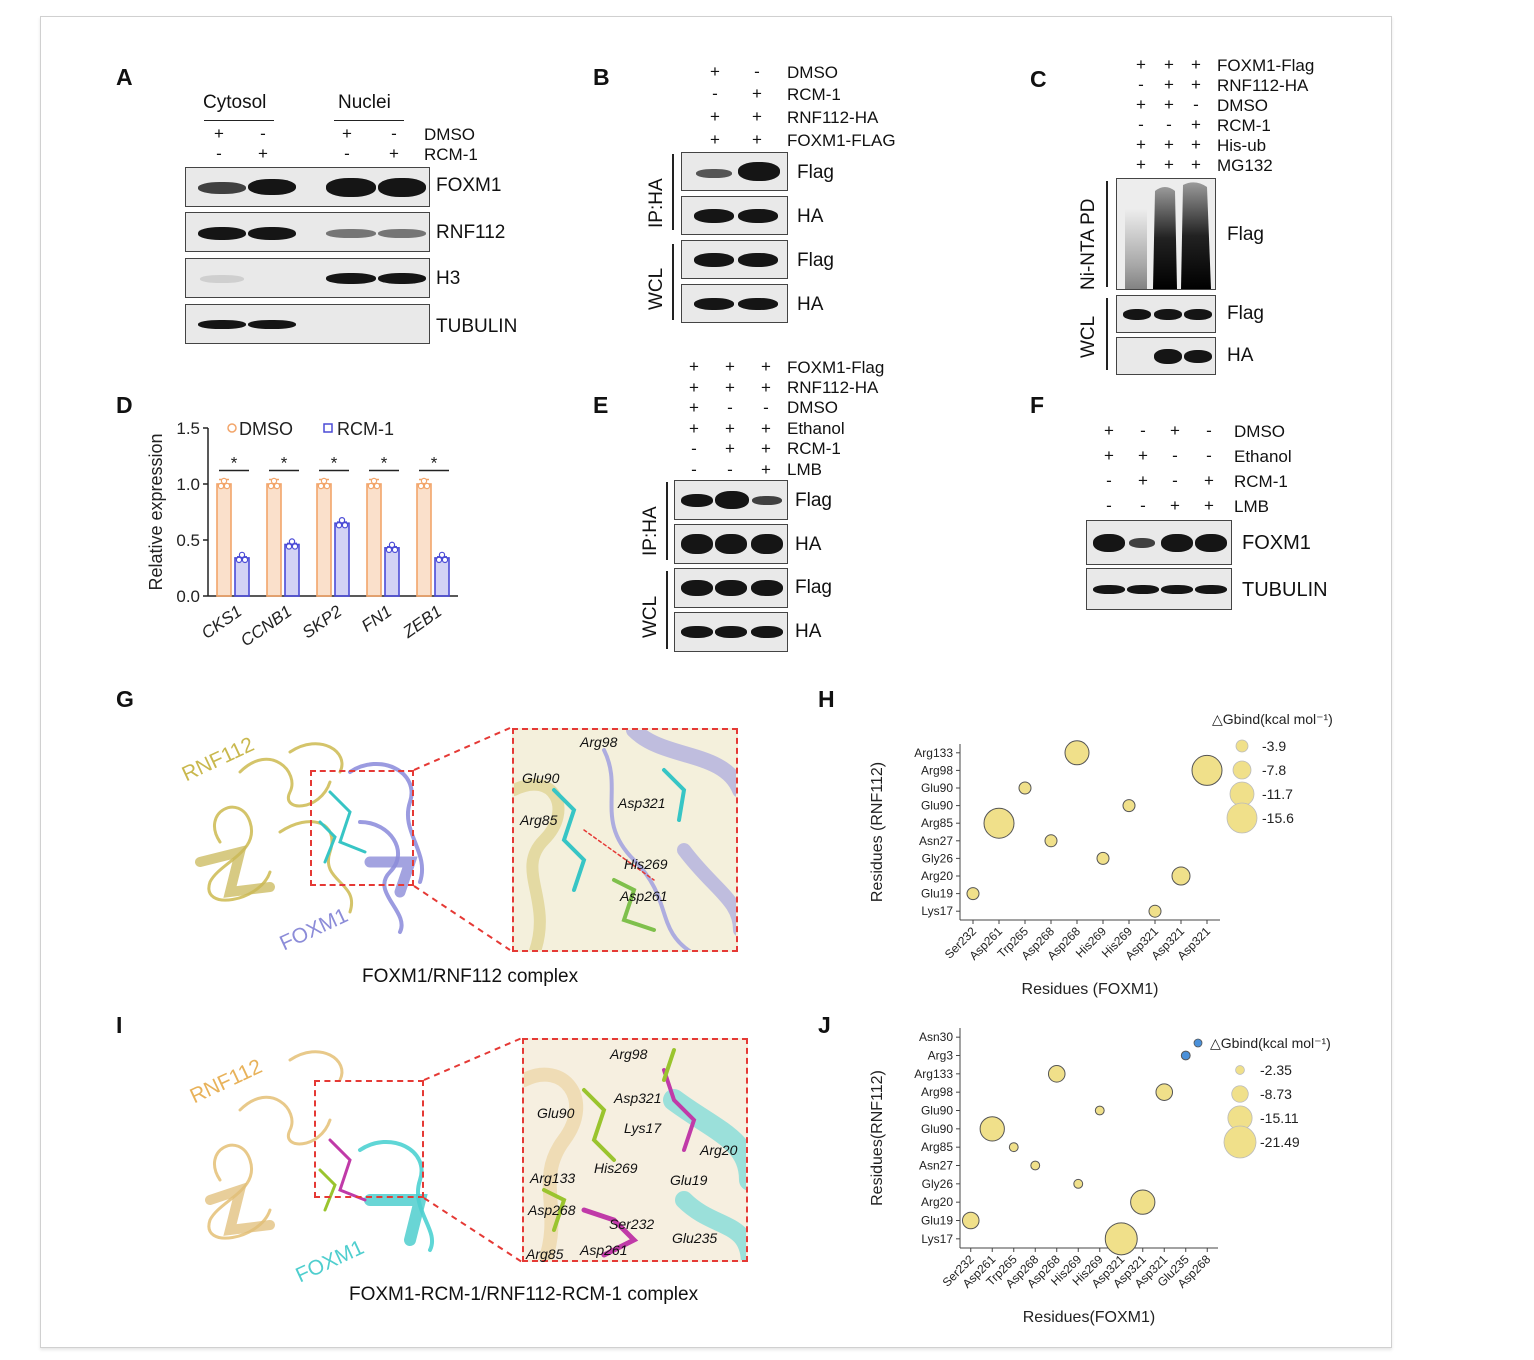  Describe the element at coordinates (1266, 65) in the screenshot. I see `row-label: FOXM1-Flag` at that location.